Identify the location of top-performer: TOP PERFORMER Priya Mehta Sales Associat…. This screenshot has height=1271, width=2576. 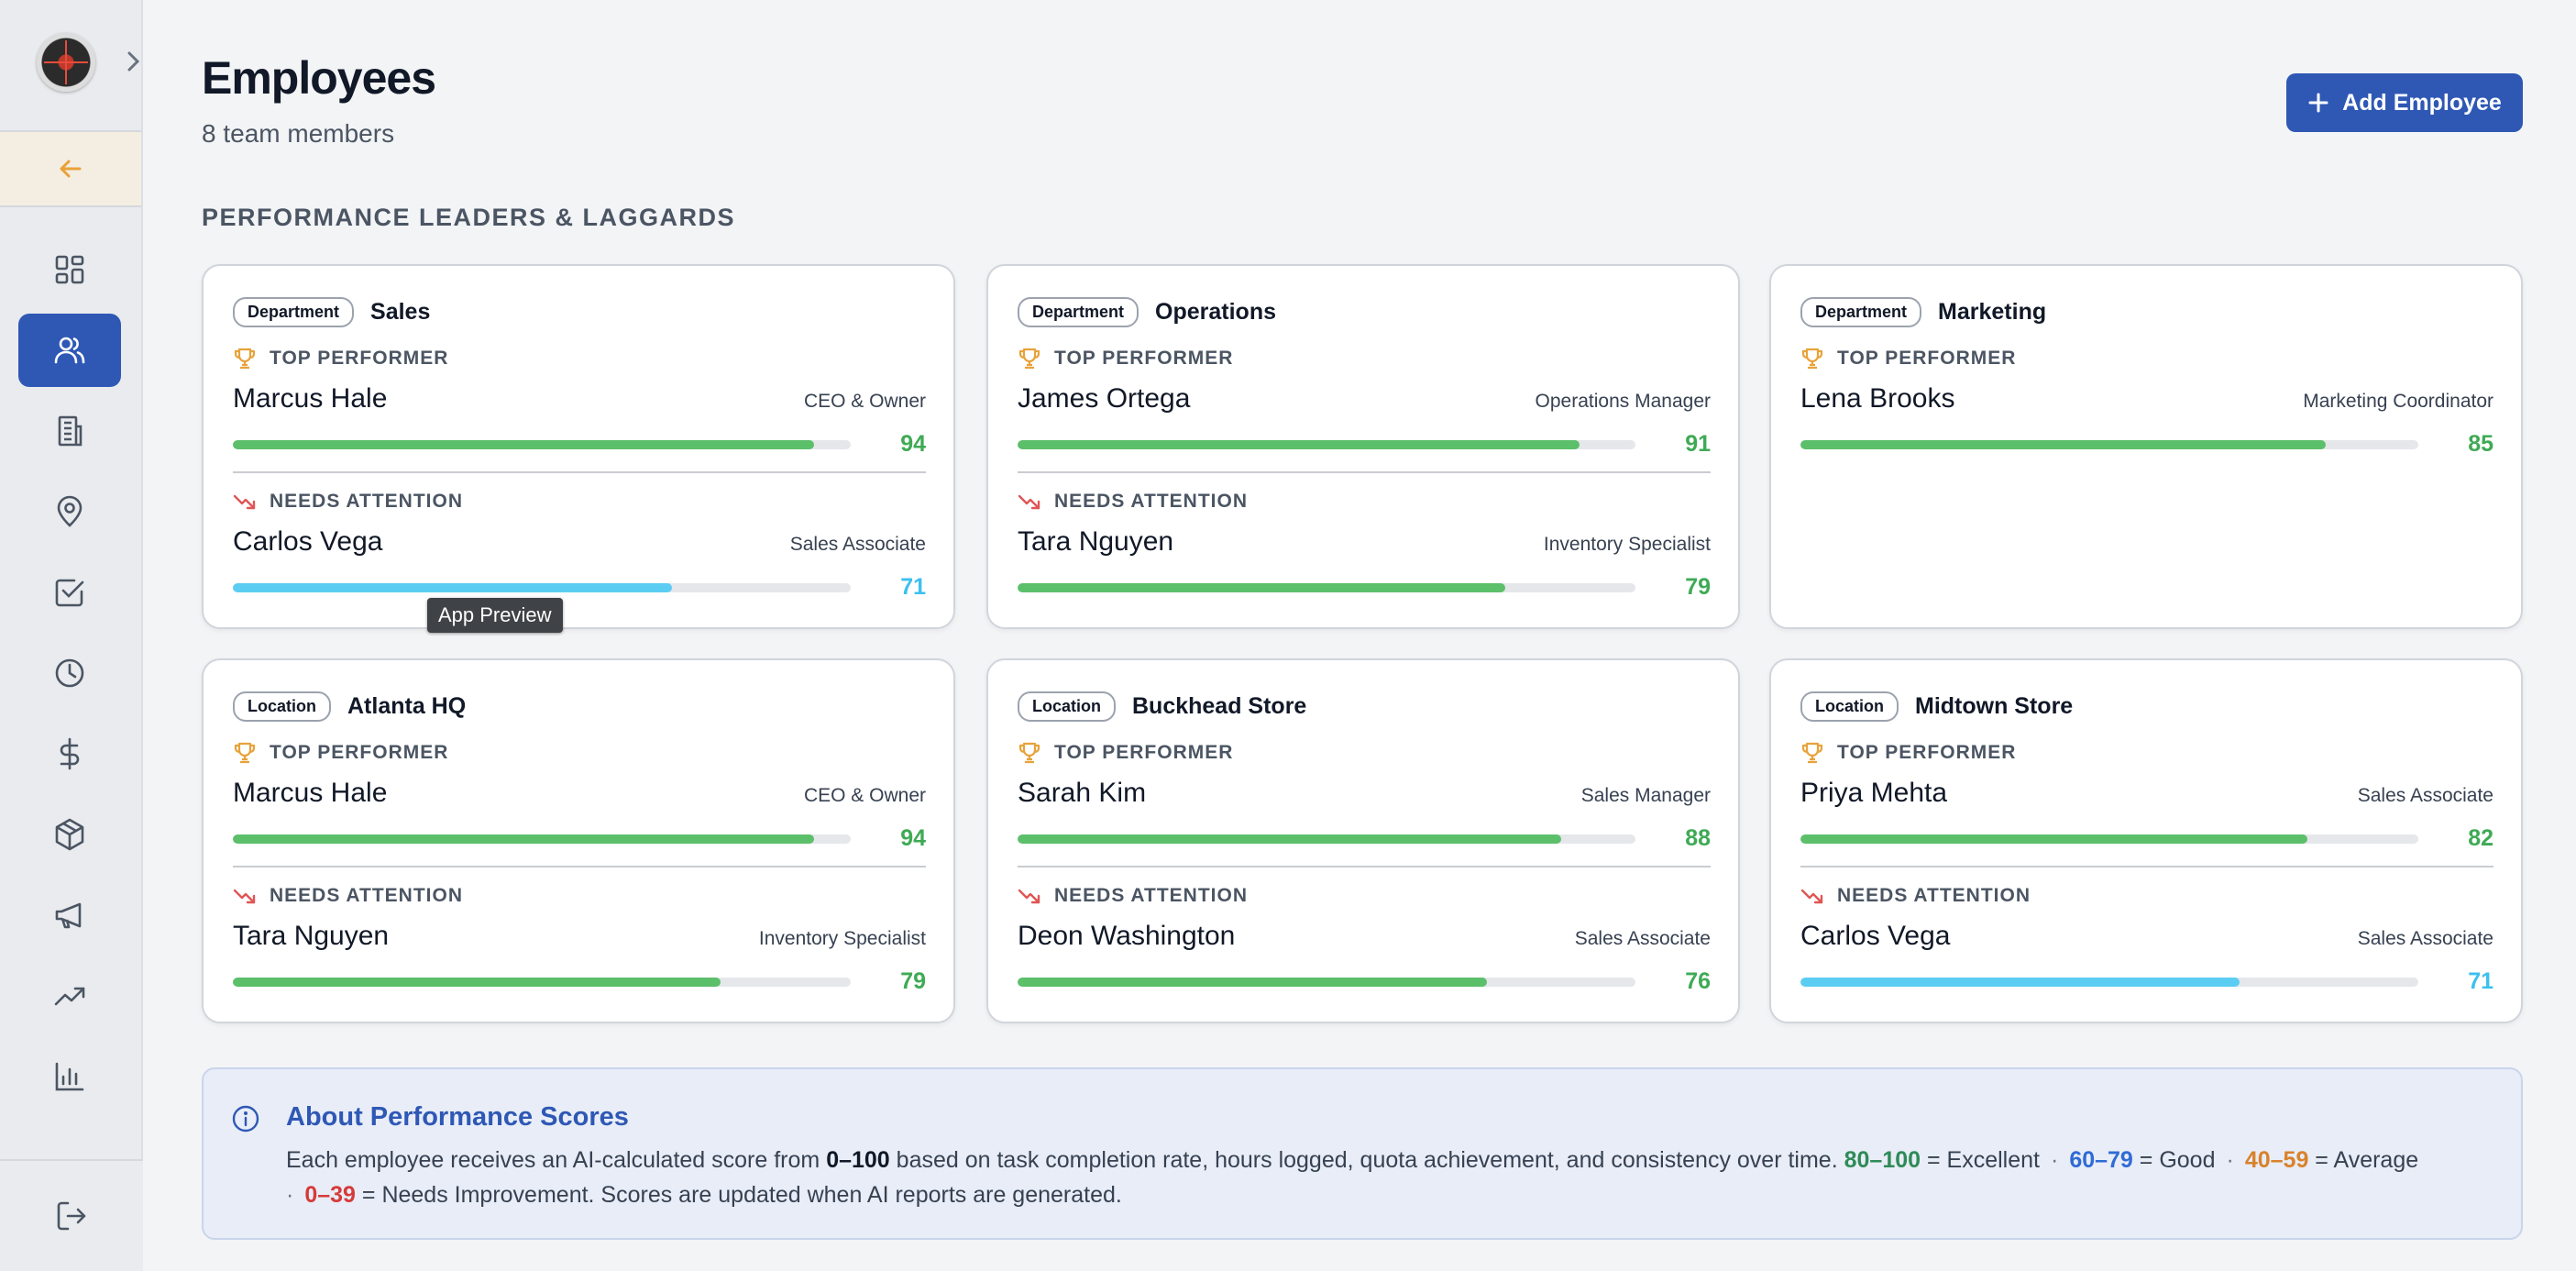
(2147, 796).